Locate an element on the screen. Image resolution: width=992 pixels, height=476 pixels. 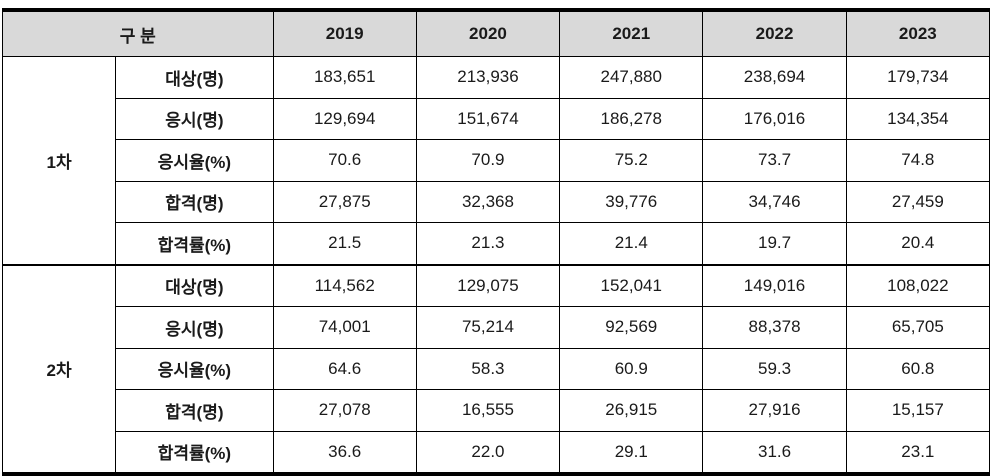
cell-value: 152,041 is located at coordinates (631, 285).